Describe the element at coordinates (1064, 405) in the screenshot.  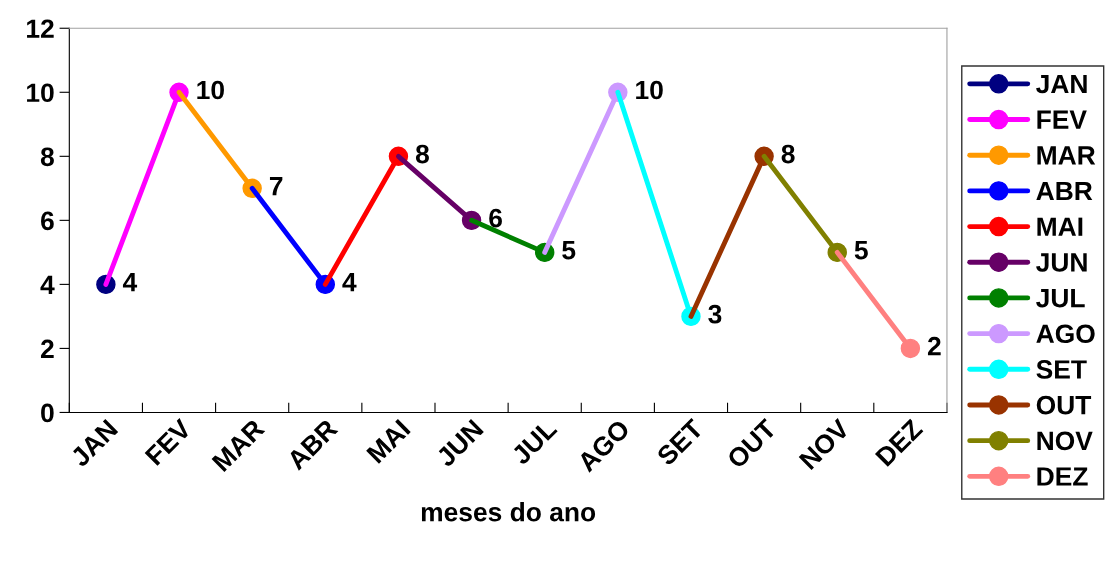
I see `legend-label: OUT` at that location.